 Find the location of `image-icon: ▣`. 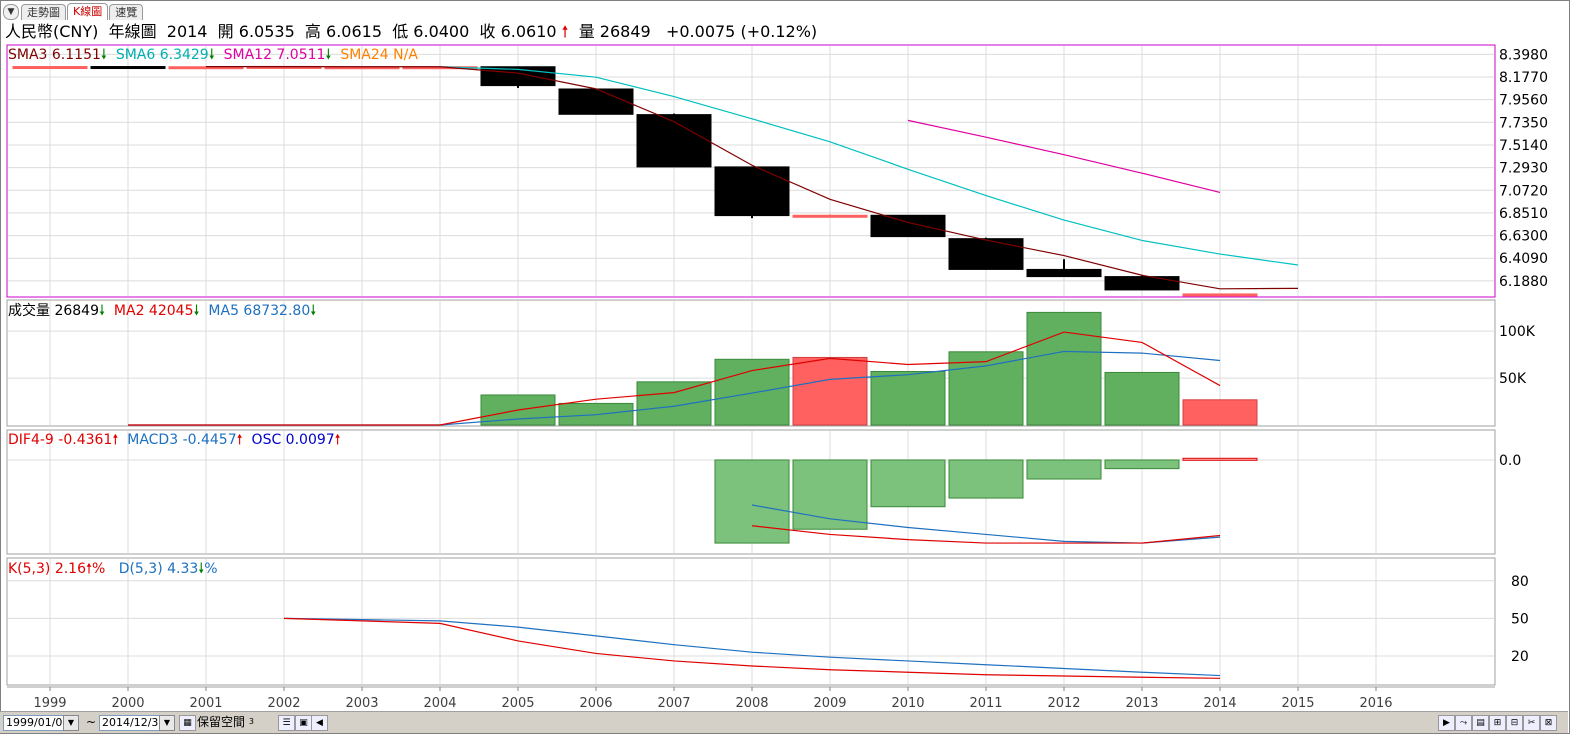

image-icon: ▣ is located at coordinates (303, 723).